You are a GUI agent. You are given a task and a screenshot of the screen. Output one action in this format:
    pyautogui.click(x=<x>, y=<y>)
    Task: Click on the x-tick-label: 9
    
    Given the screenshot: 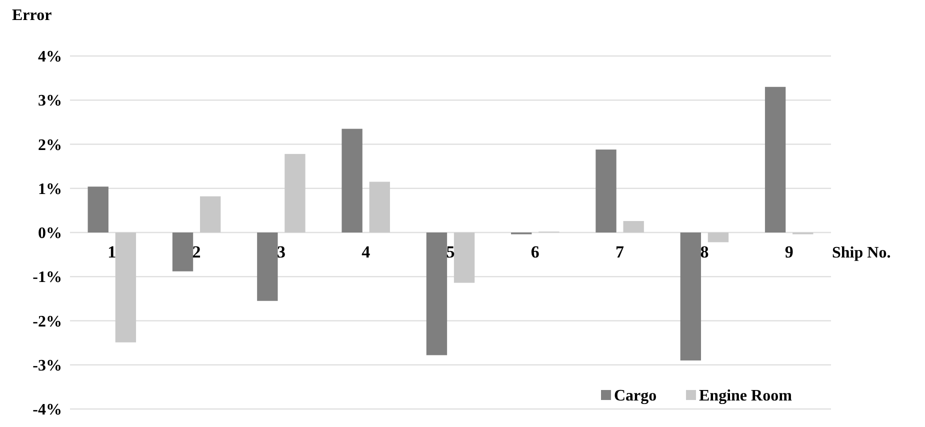 What is the action you would take?
    pyautogui.click(x=789, y=252)
    